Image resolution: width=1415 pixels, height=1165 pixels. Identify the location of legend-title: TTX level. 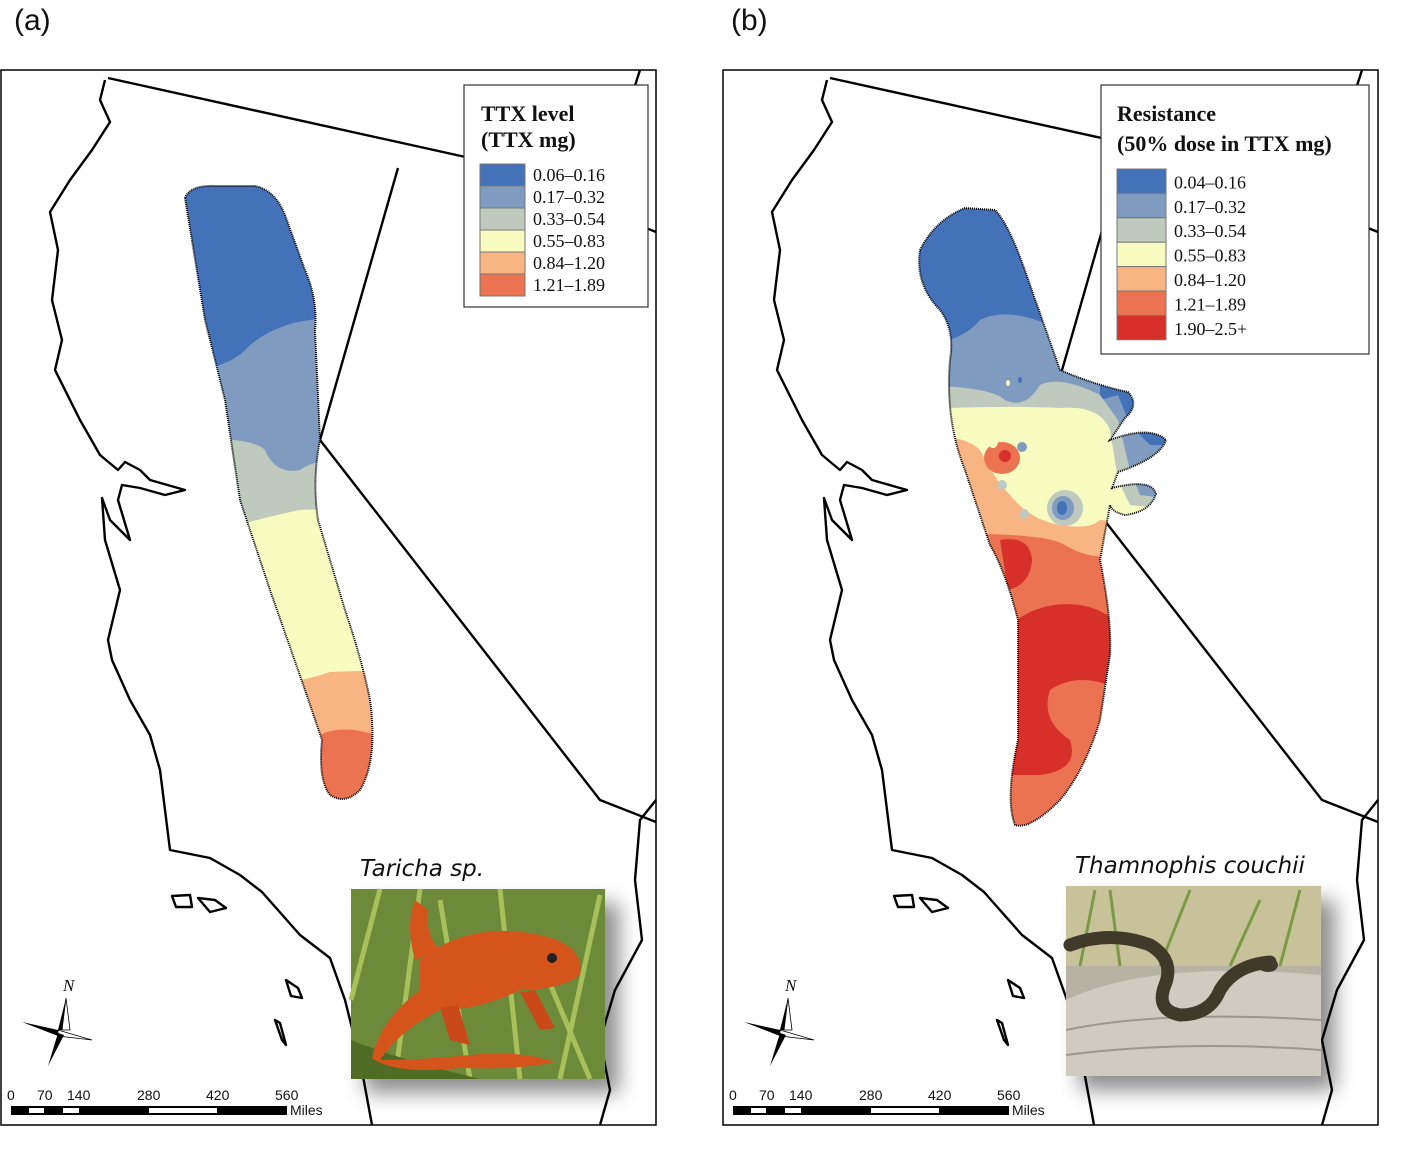
(528, 113).